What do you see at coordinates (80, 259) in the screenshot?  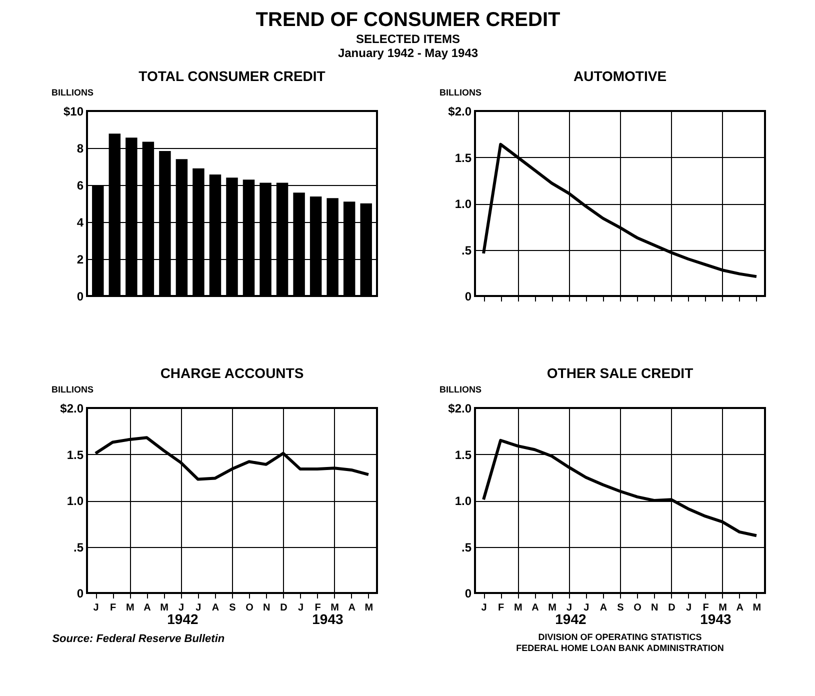 I see `y-tick-label: 2` at bounding box center [80, 259].